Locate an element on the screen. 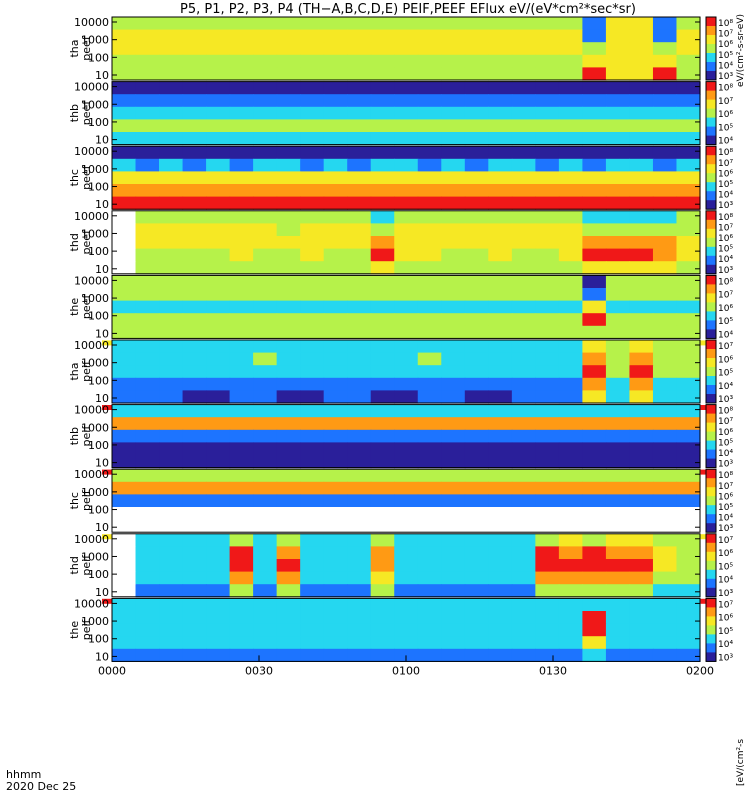 The height and width of the screenshot is (800, 750). y-tick-label: 10 is located at coordinates (102, 333).